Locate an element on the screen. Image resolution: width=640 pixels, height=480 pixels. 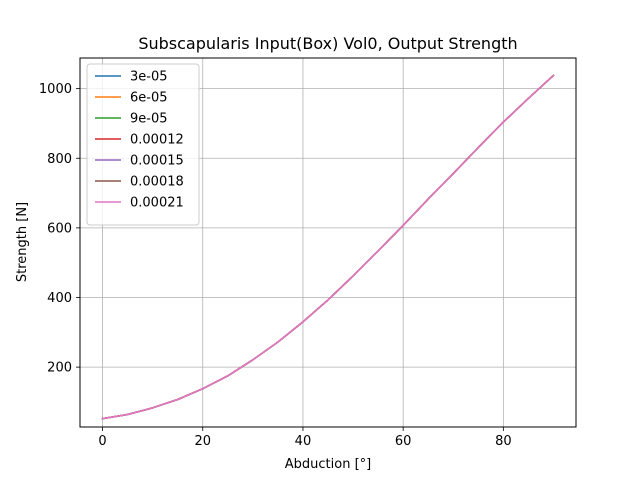
x-tick-label: 20 is located at coordinates (202, 441).